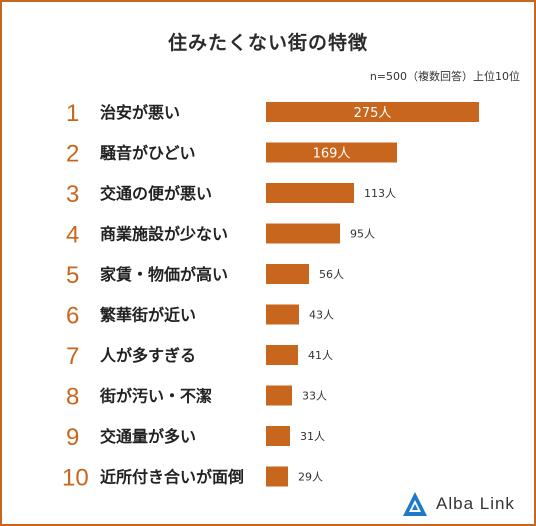 This screenshot has height=526, width=536. Describe the element at coordinates (148, 355) in the screenshot. I see `category-label: 人が多すぎる` at that location.